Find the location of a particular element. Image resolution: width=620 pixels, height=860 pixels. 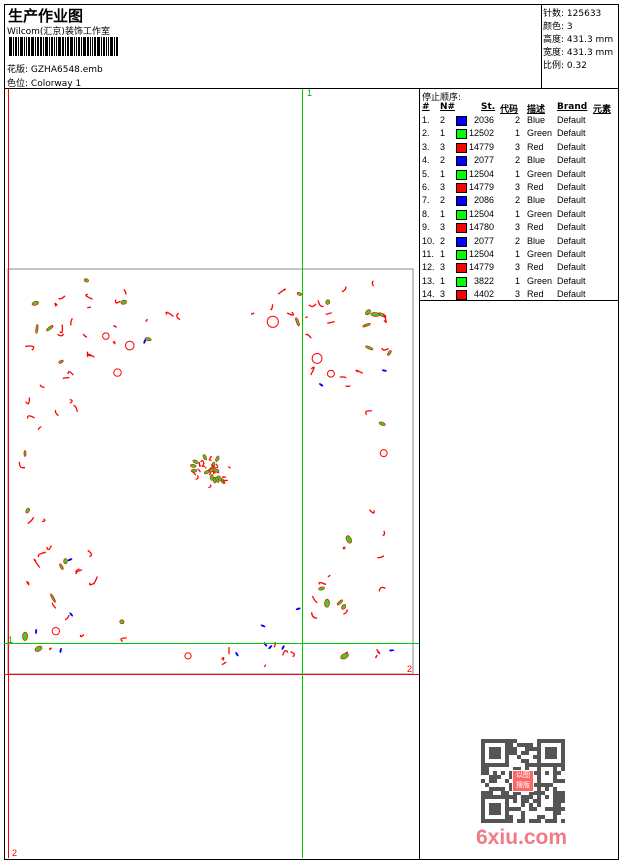

row-index: 3. is located at coordinates (426, 146).